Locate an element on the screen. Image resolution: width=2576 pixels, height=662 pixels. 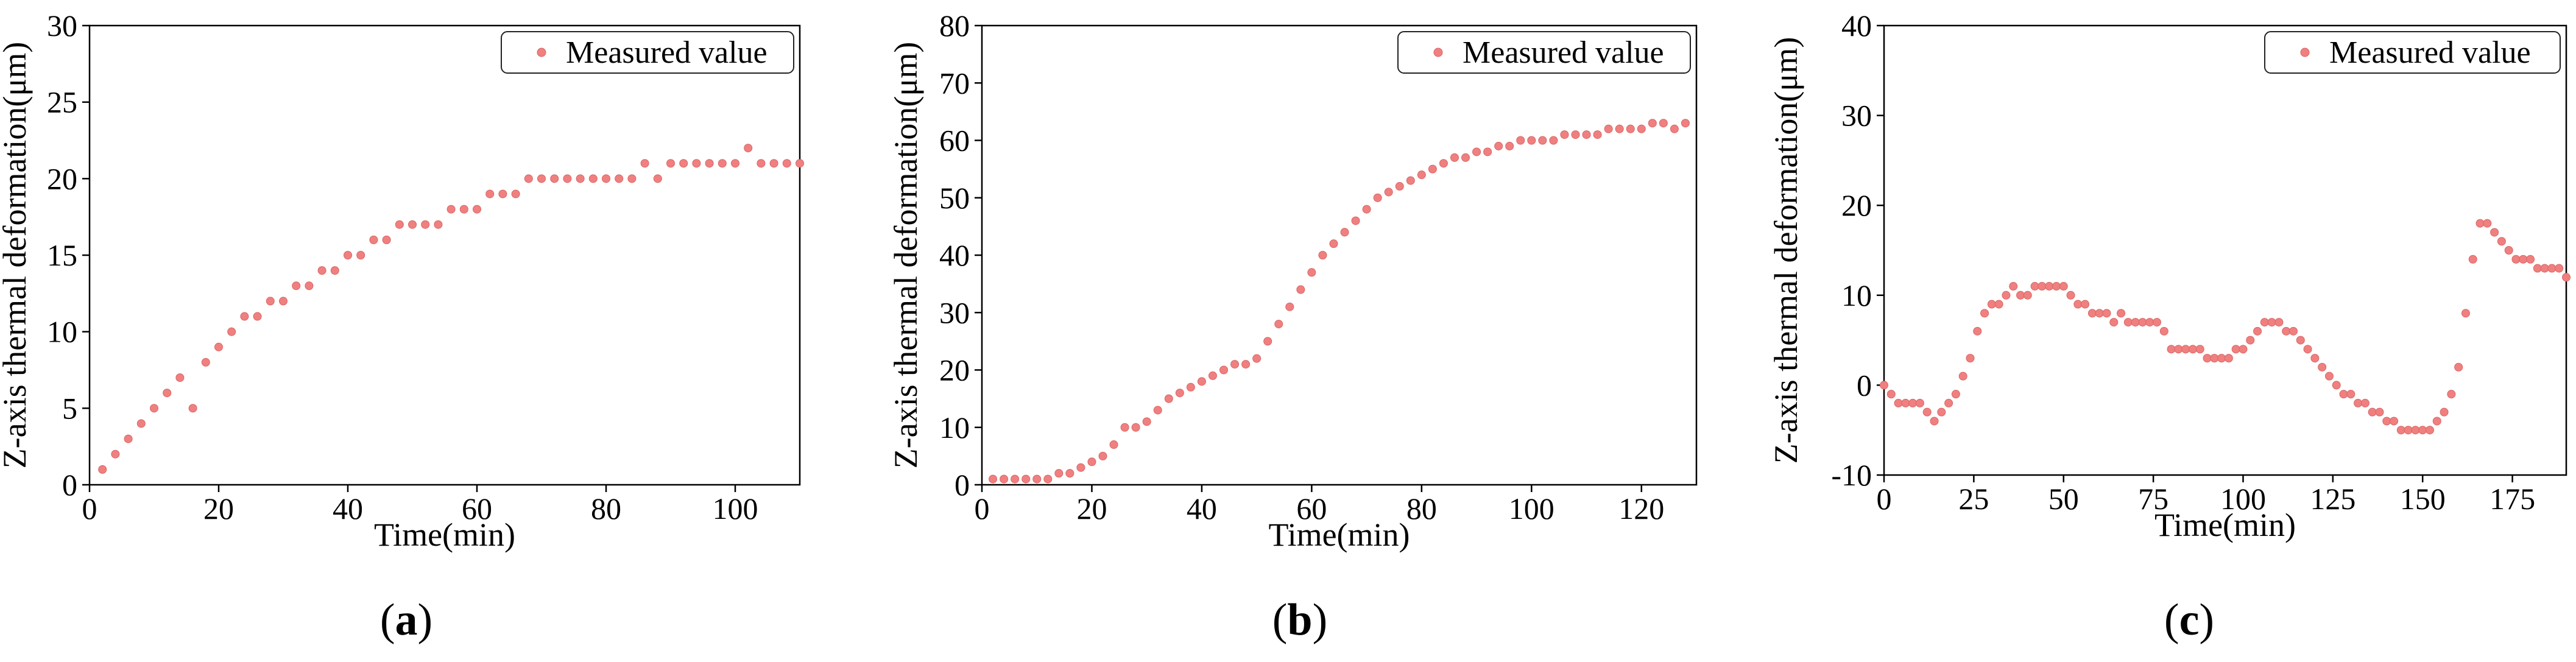
y-tick-label: 60 is located at coordinates (954, 141).